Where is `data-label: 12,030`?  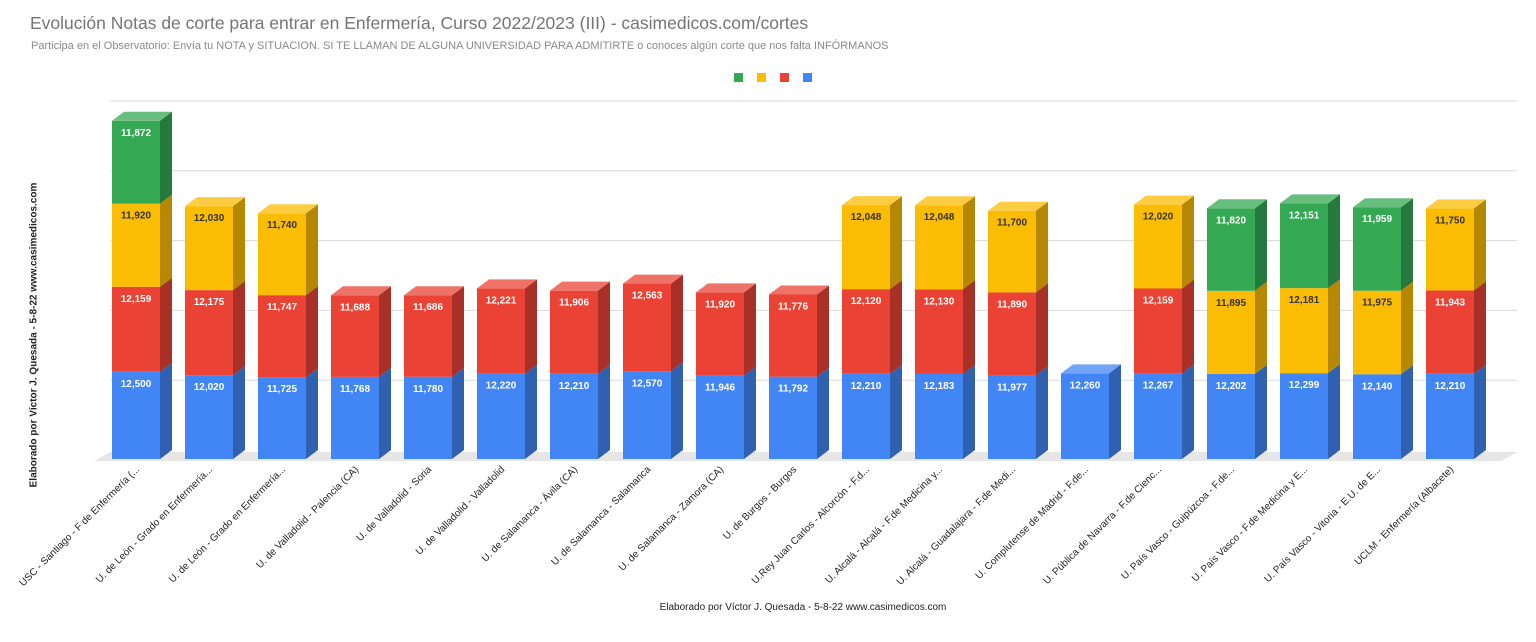 data-label: 12,030 is located at coordinates (209, 218).